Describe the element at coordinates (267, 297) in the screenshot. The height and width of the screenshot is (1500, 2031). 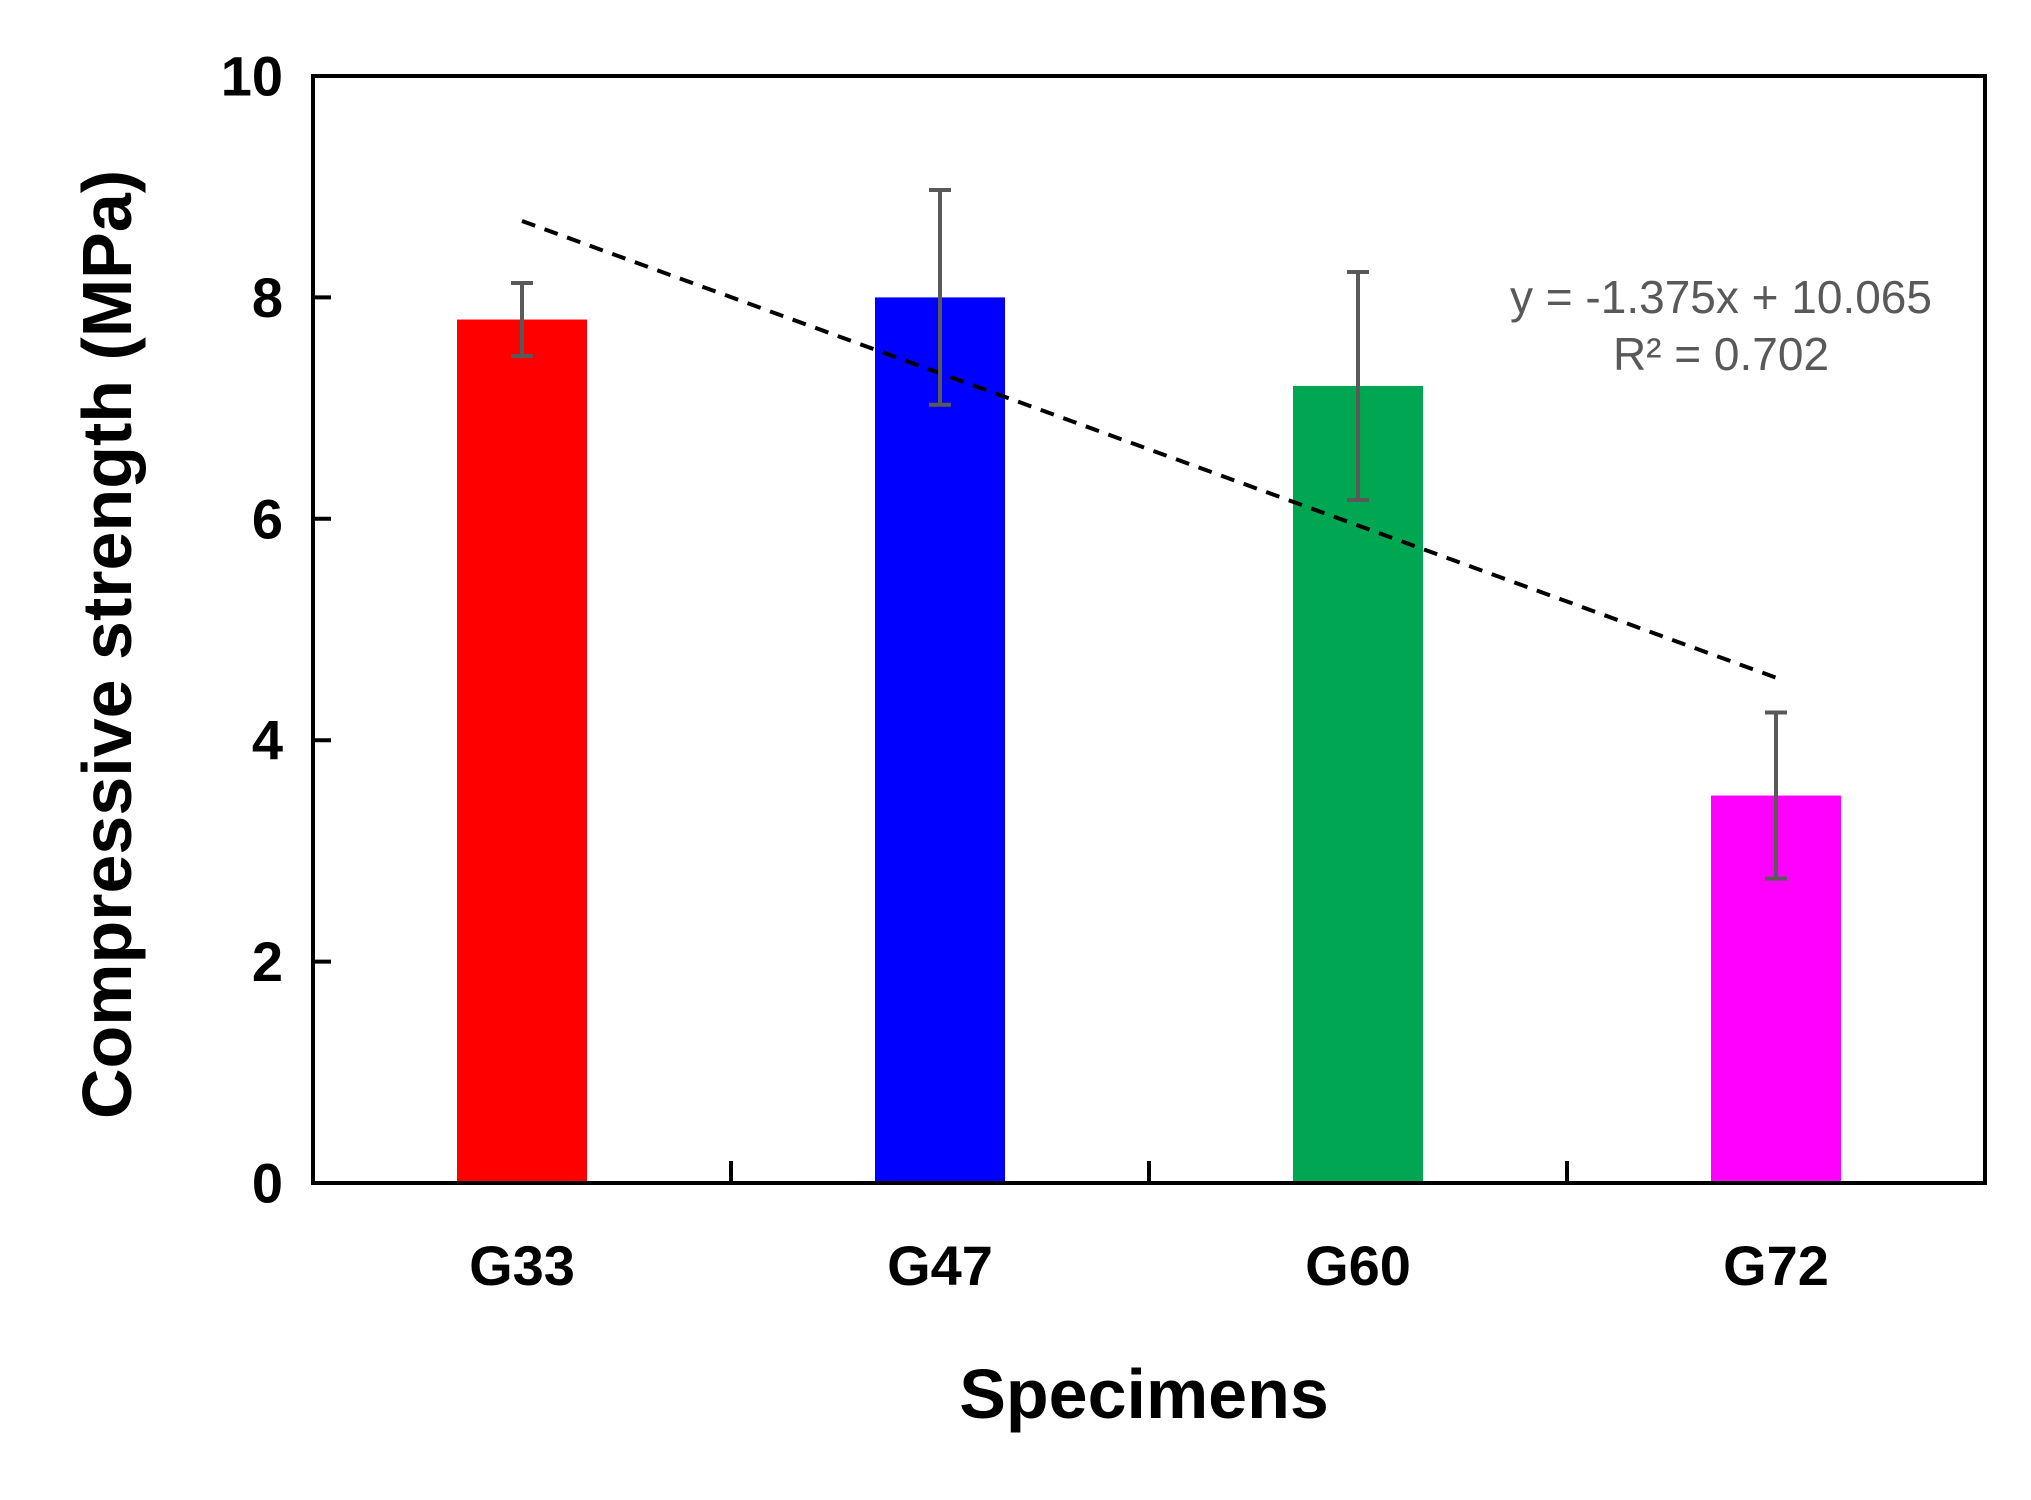
I see `y-tick-label: 8` at that location.